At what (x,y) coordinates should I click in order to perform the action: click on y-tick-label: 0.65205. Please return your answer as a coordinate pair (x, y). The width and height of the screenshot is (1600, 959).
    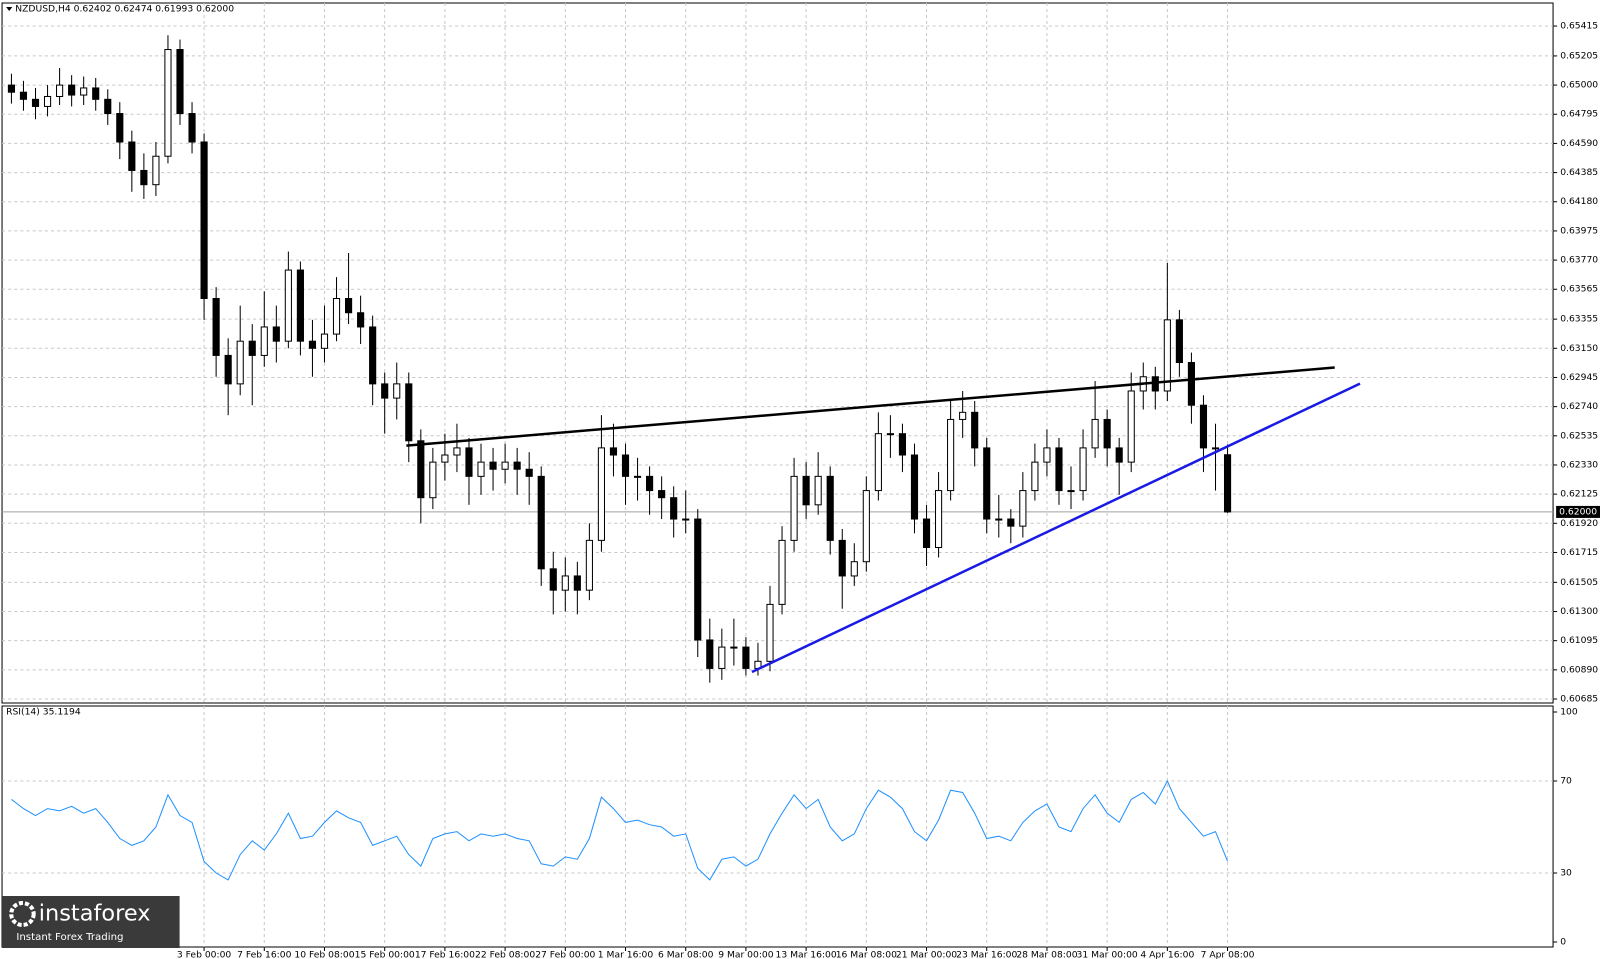
    Looking at the image, I should click on (1579, 56).